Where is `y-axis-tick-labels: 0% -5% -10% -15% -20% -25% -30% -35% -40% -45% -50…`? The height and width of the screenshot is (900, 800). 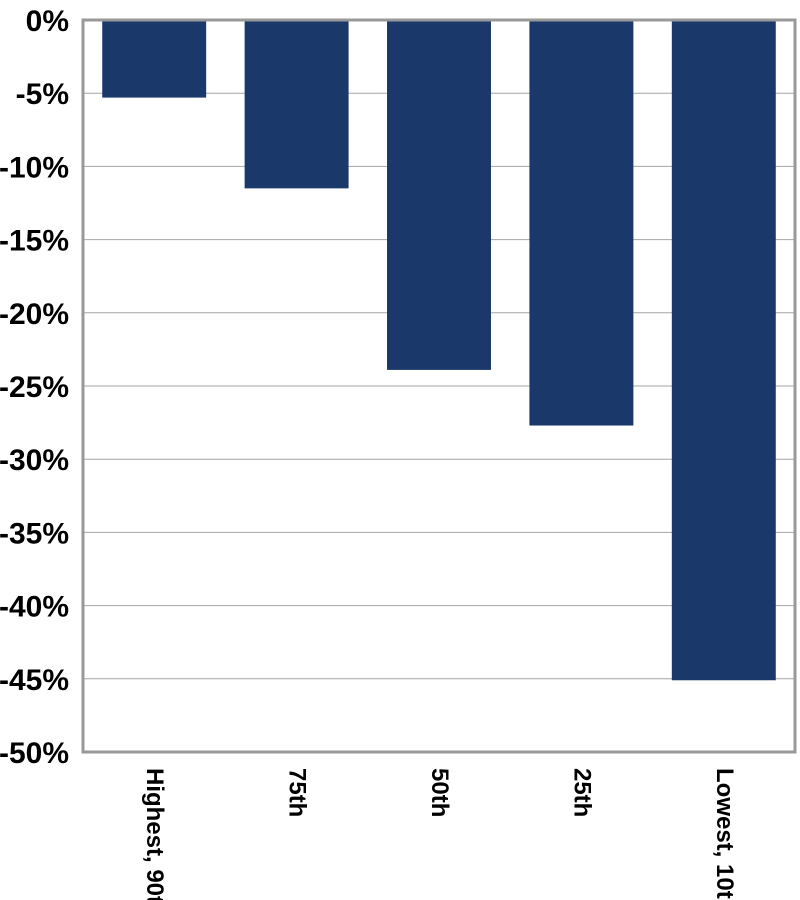 y-axis-tick-labels: 0% -5% -10% -15% -20% -25% -30% -35% -40% -45% -50… is located at coordinates (34, 387).